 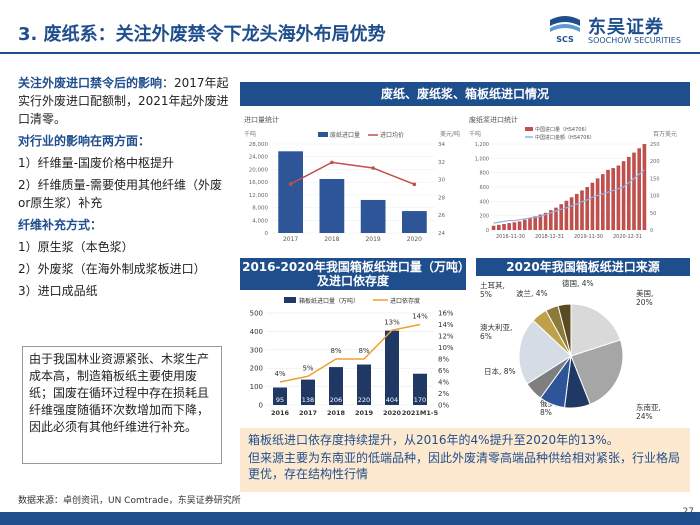 What do you see at coordinates (688, 512) in the screenshot?
I see `page-number: 27` at bounding box center [688, 512].